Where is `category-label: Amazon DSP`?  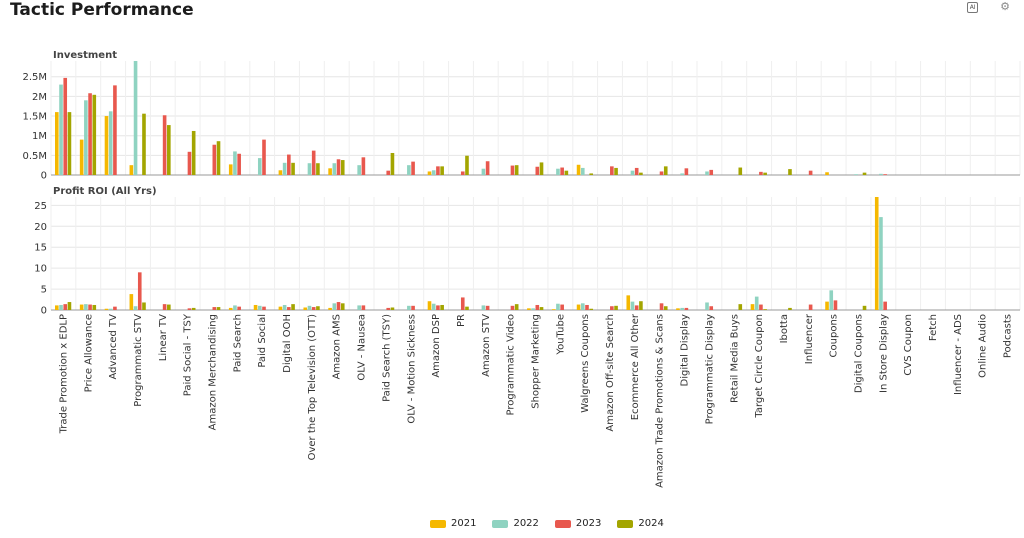
category-label: Amazon DSP is located at coordinates (436, 346).